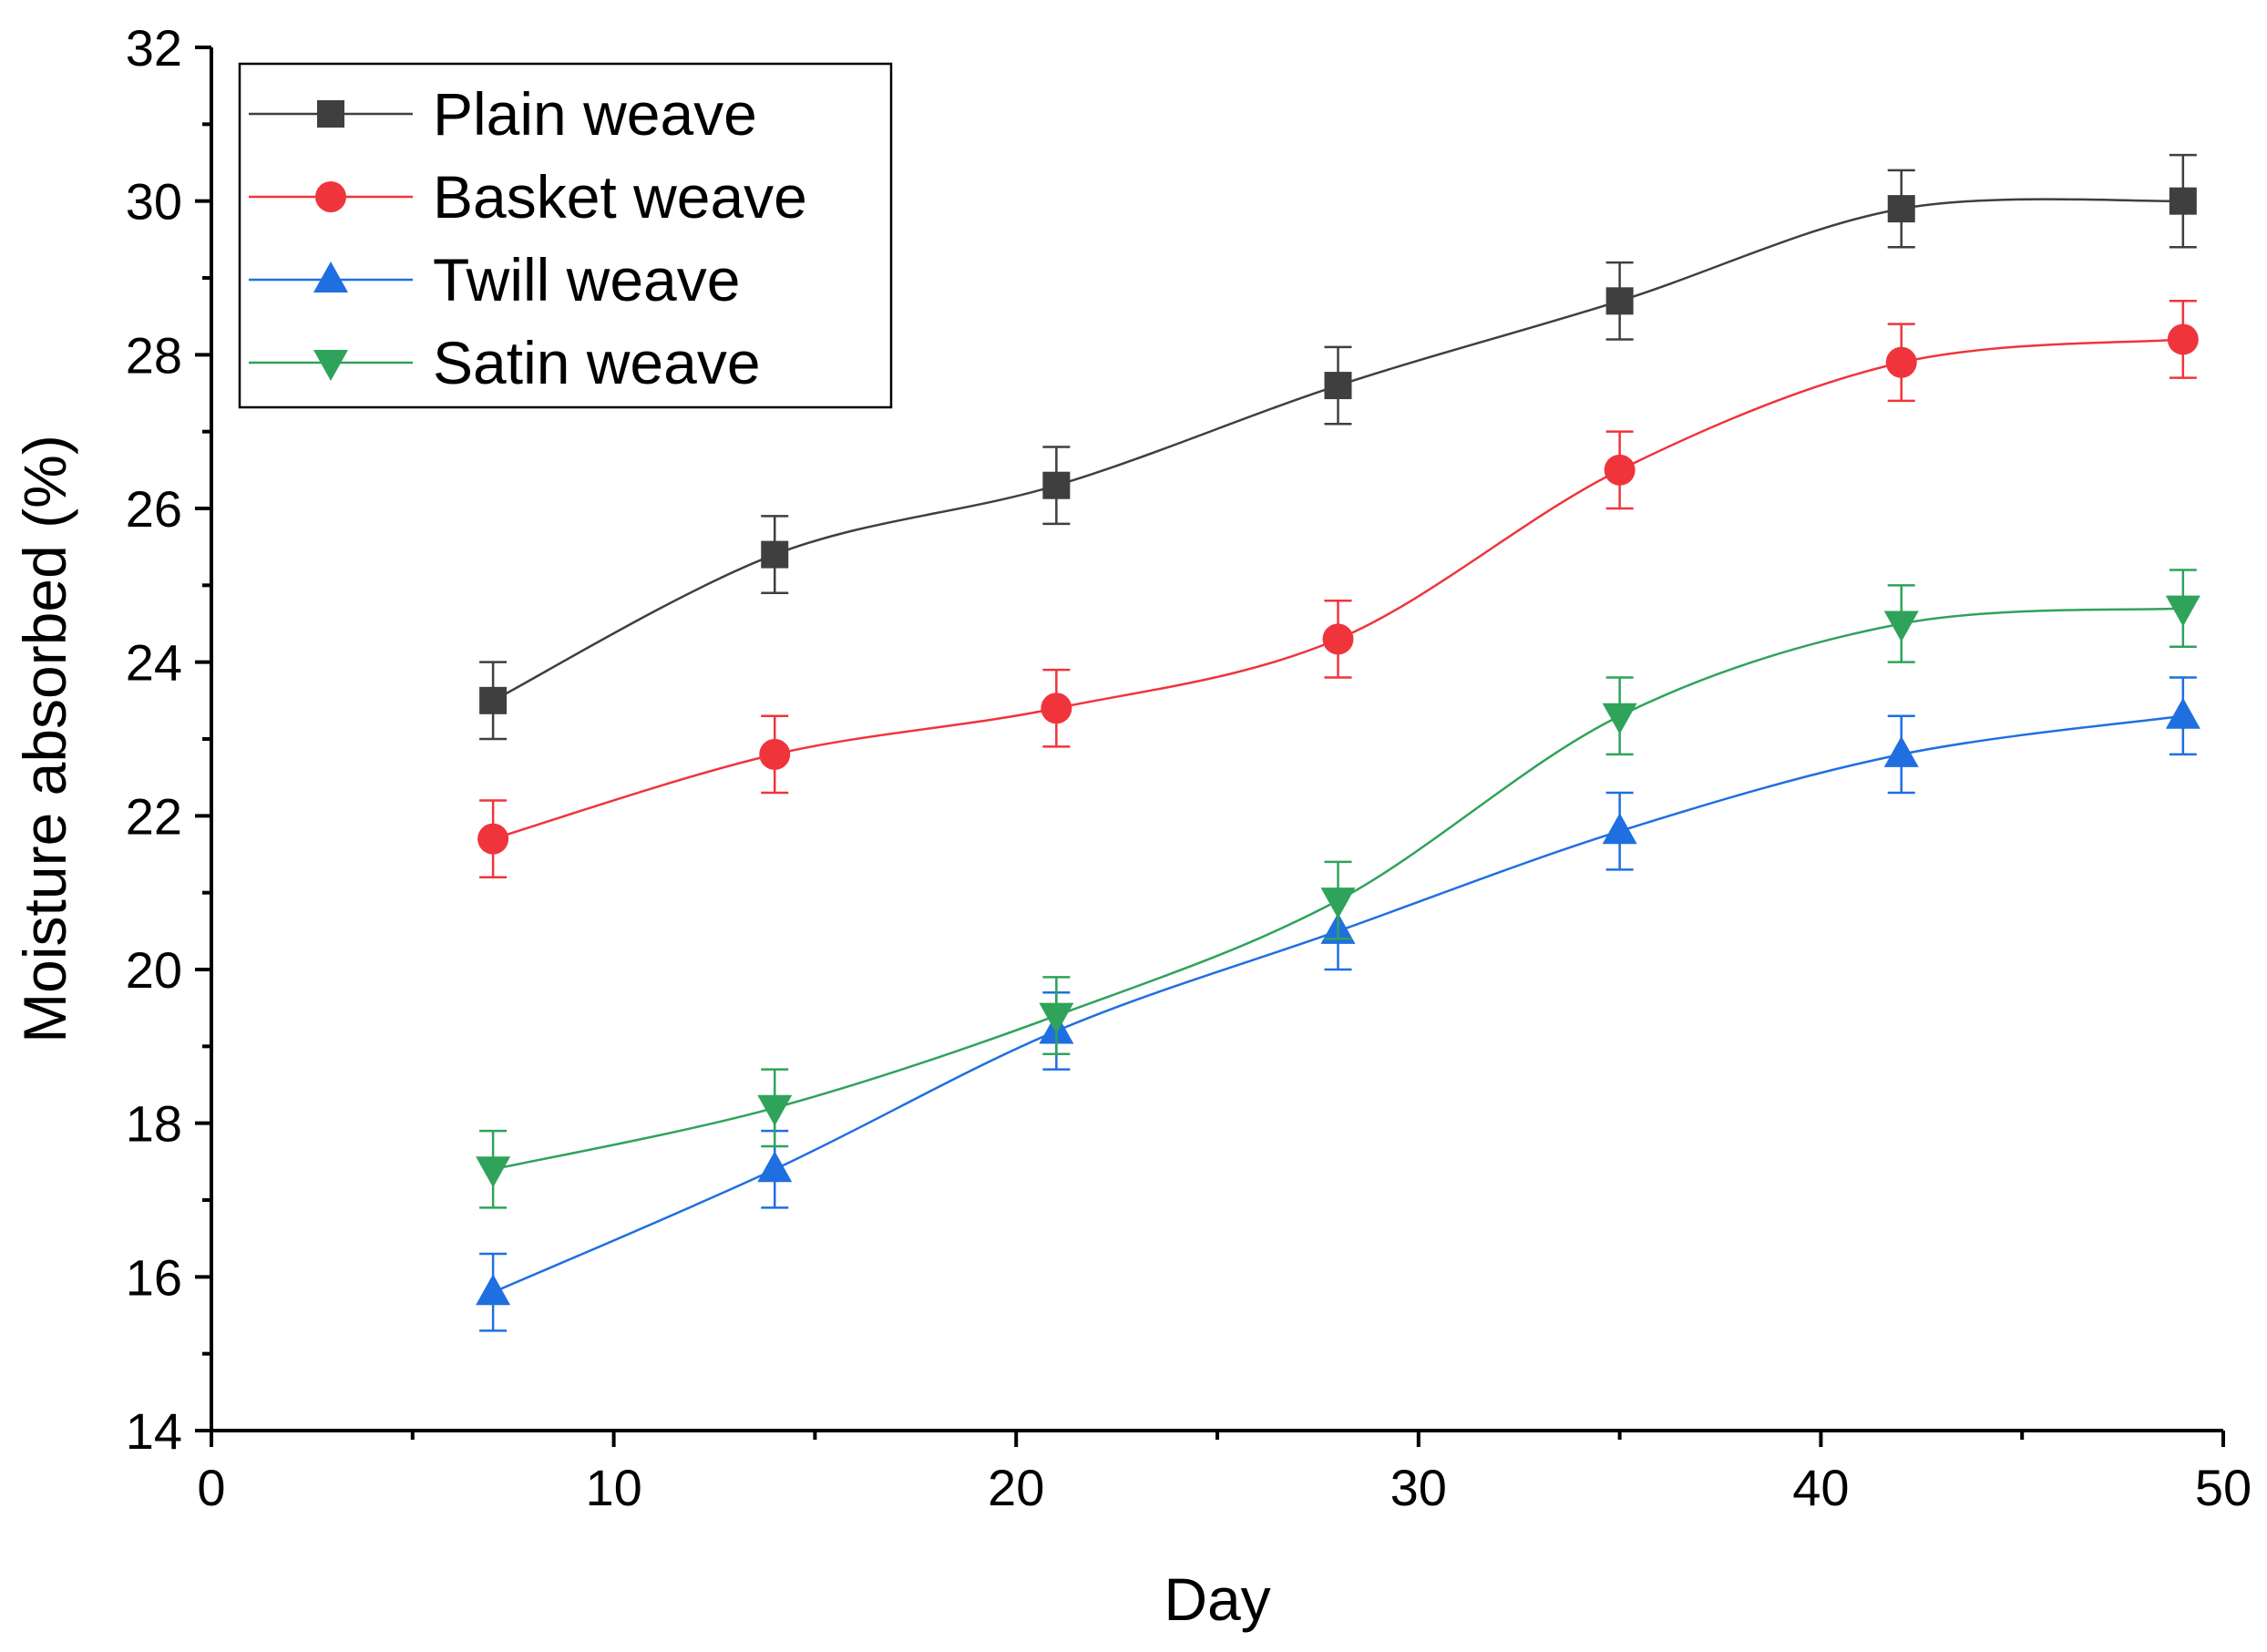 This screenshot has height=1652, width=2267. What do you see at coordinates (154, 1124) in the screenshot?
I see `y-tick-label: 18` at bounding box center [154, 1124].